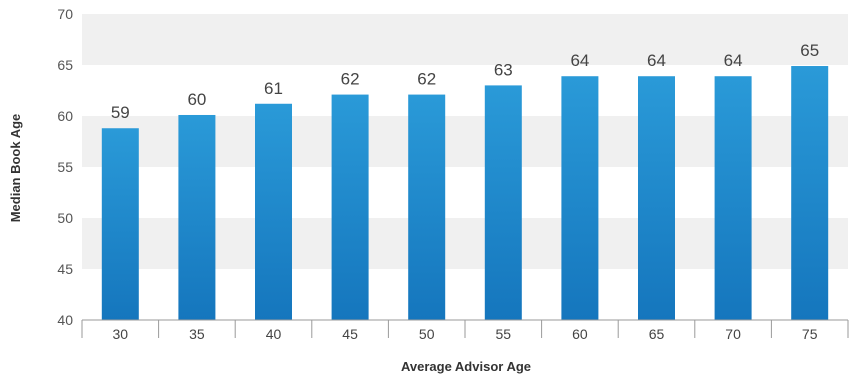 This screenshot has width=855, height=376. What do you see at coordinates (465, 39) in the screenshot?
I see `grid-band` at bounding box center [465, 39].